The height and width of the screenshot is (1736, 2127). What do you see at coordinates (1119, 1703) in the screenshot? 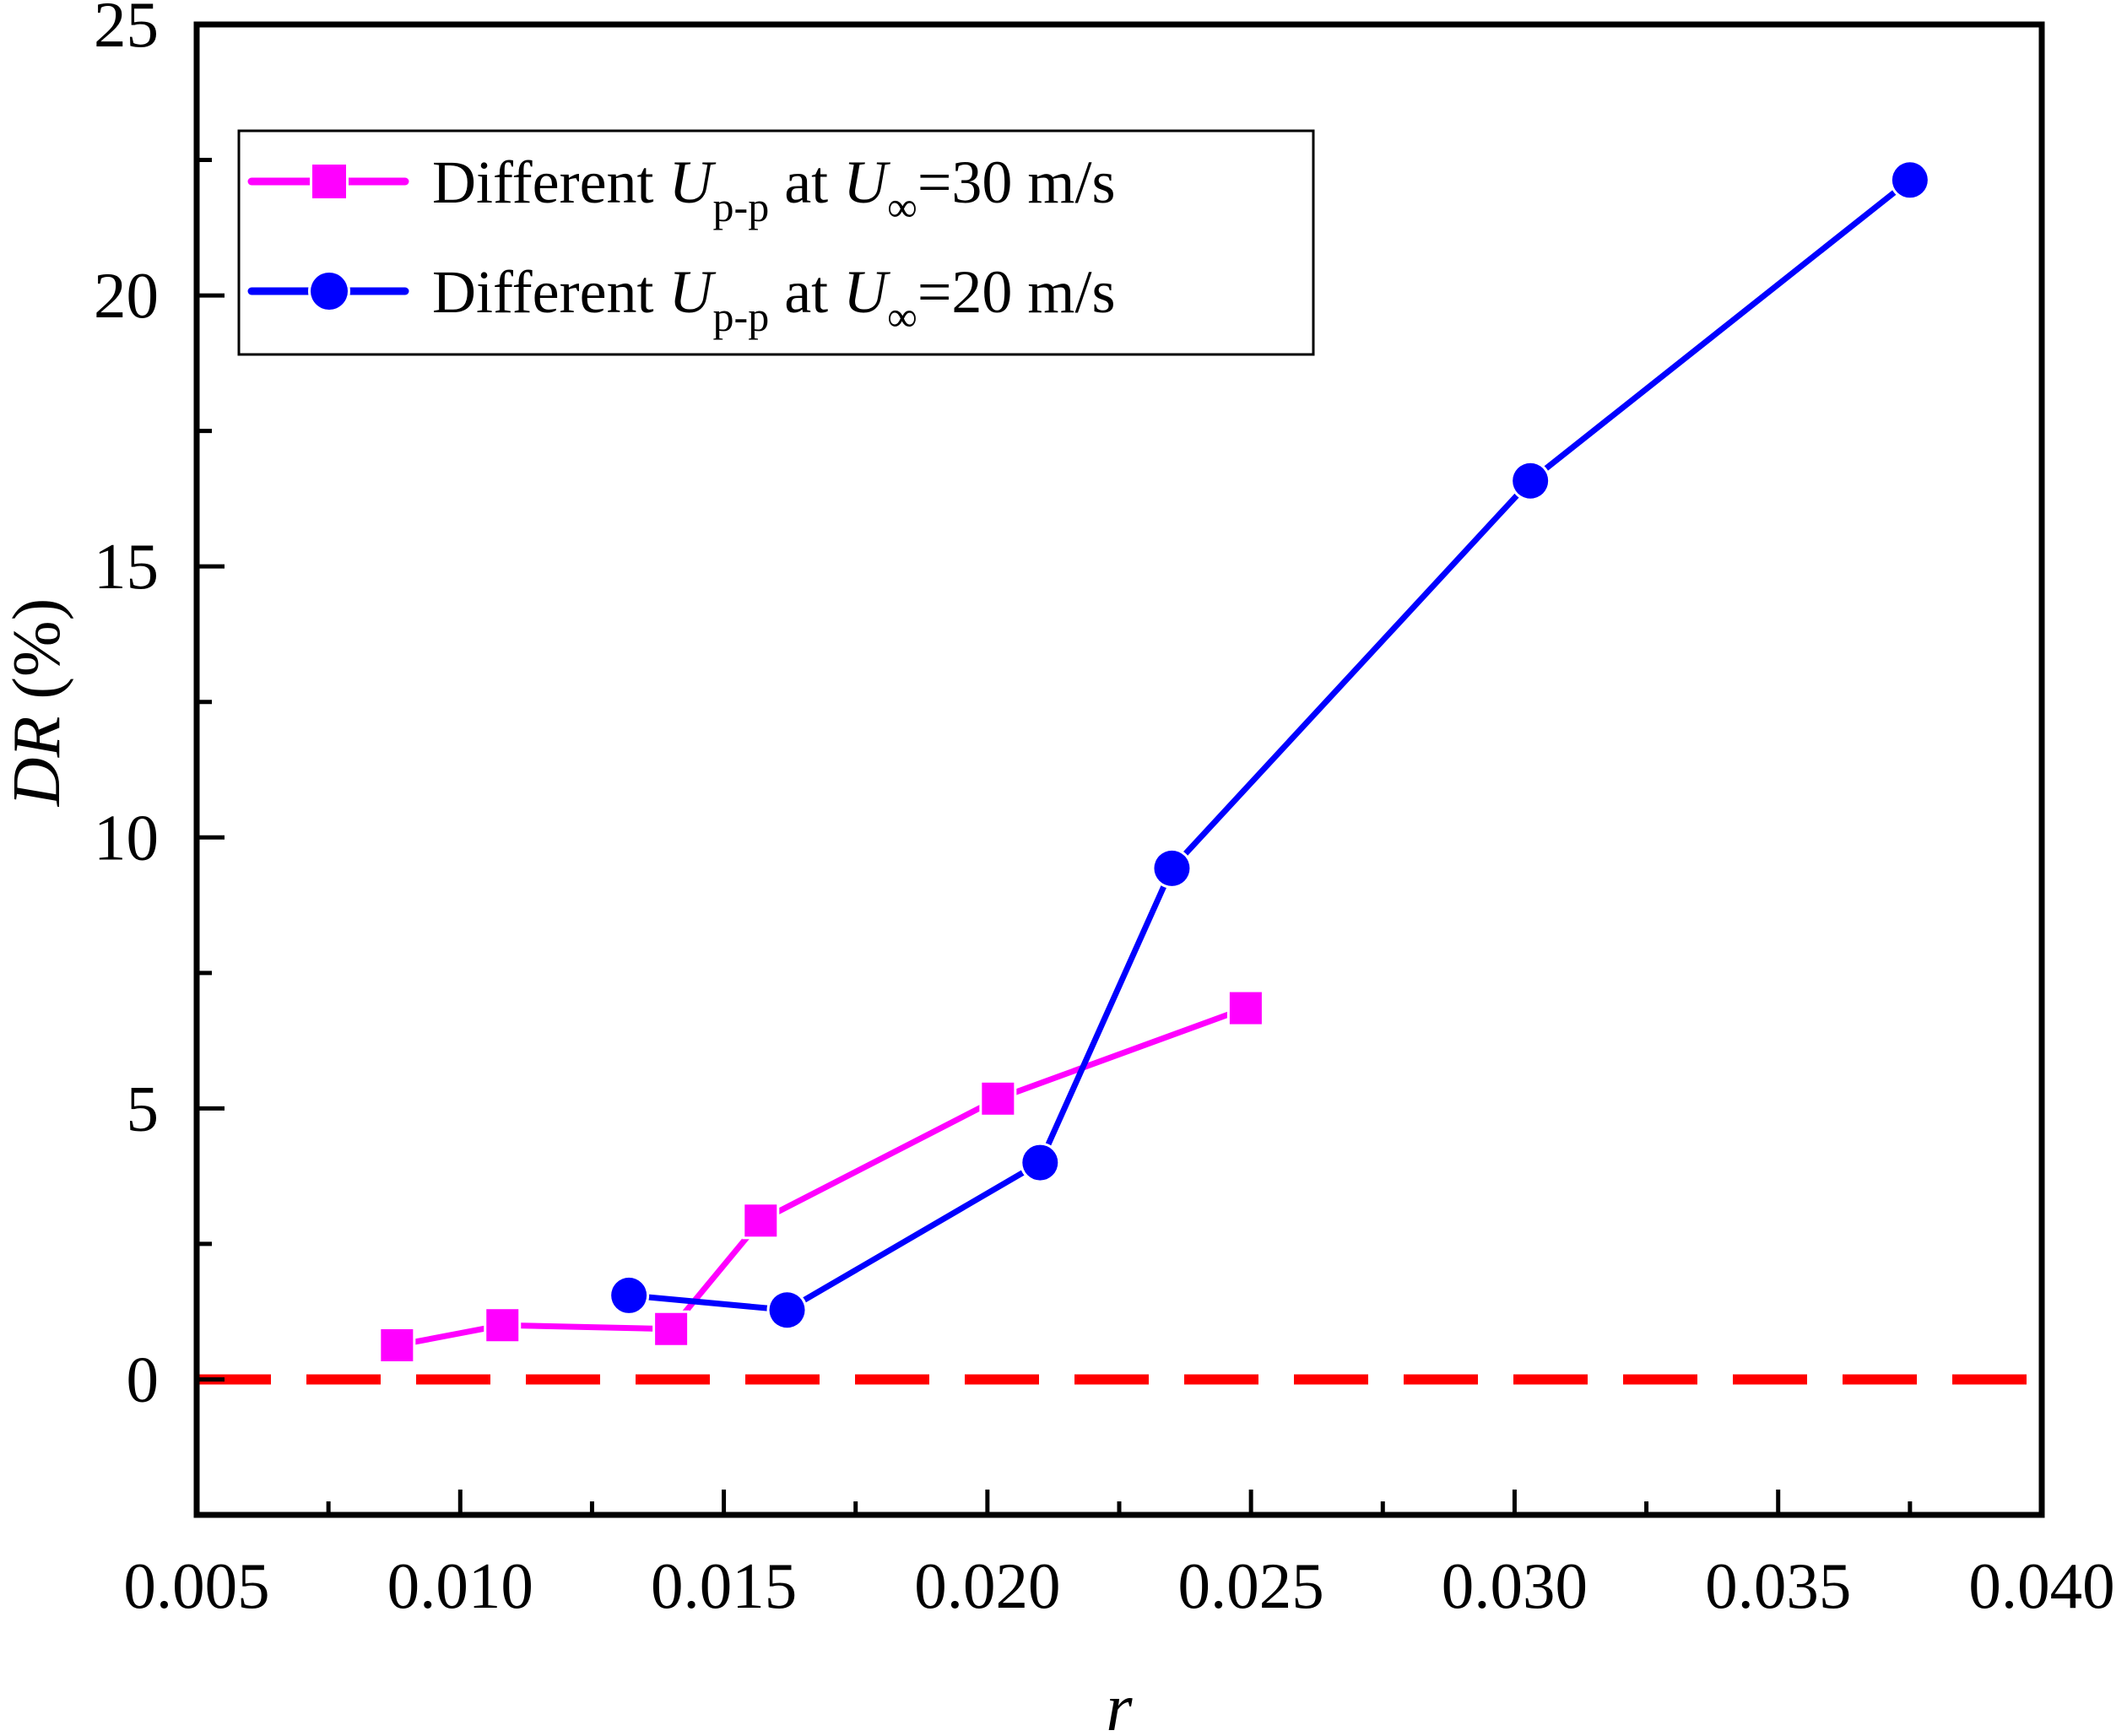
I see `x-axis-title: r` at bounding box center [1119, 1703].